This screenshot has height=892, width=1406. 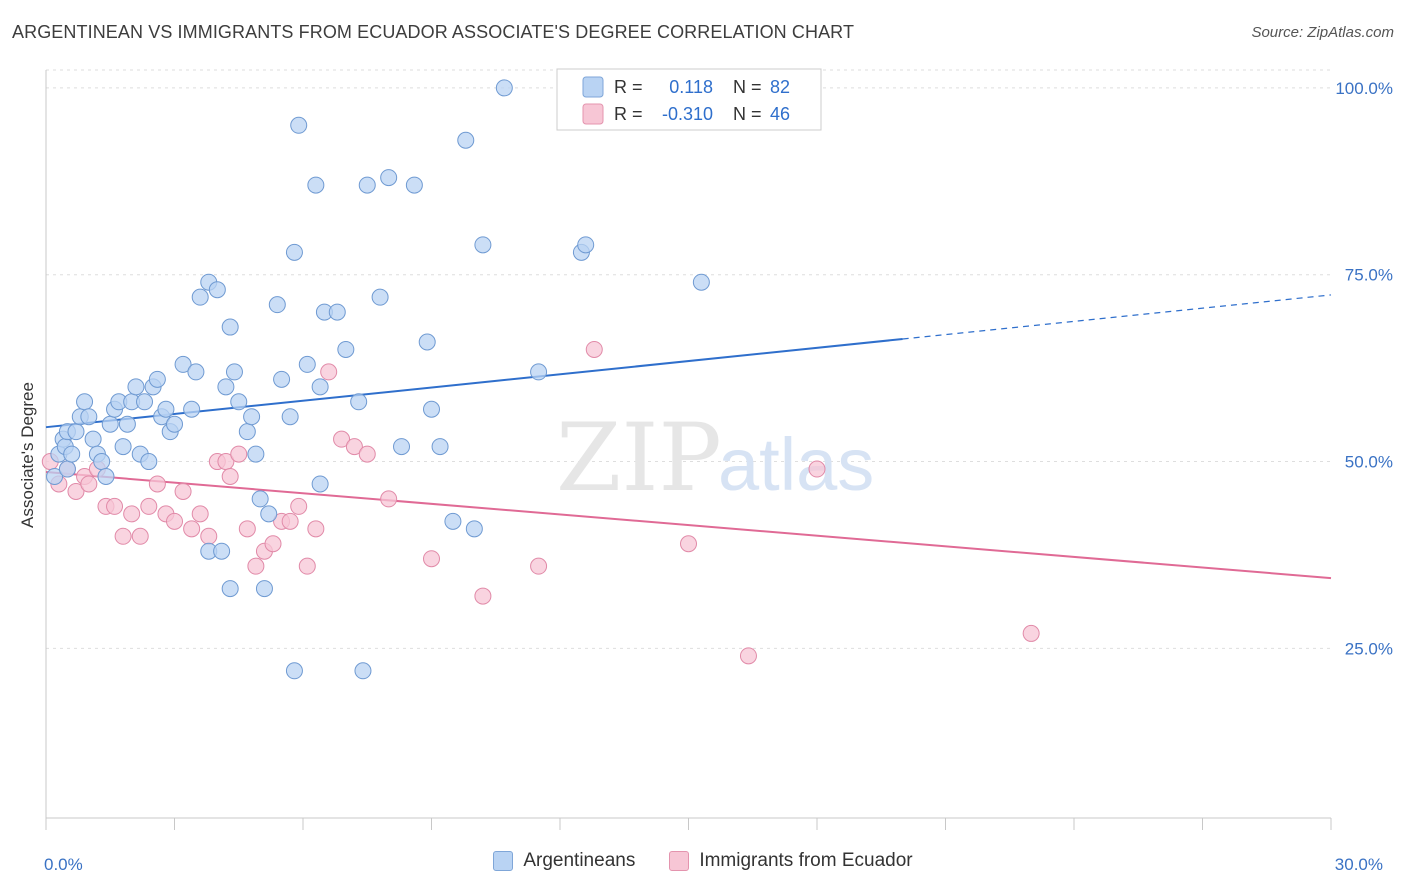 I want to click on watermark-atlas: atlas, so click(x=796, y=464).